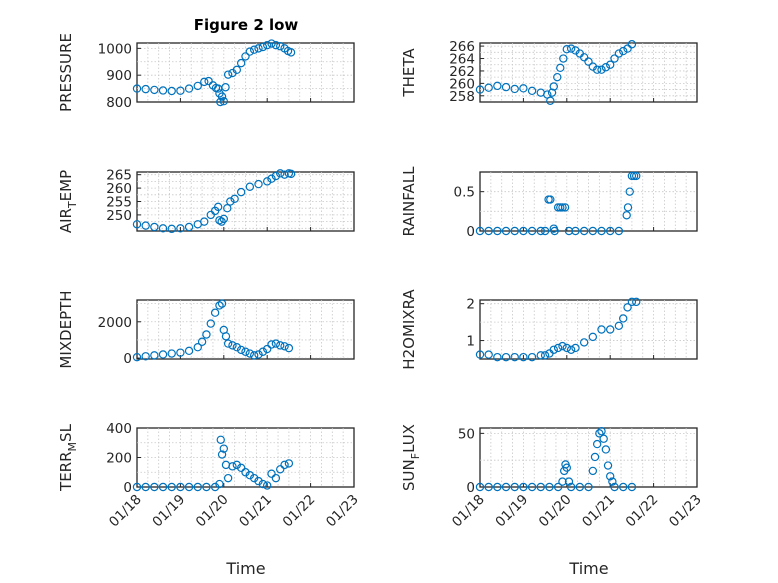 This screenshot has width=778, height=583. What do you see at coordinates (119, 459) in the screenshot?
I see `y-tick-label: 200` at bounding box center [119, 459].